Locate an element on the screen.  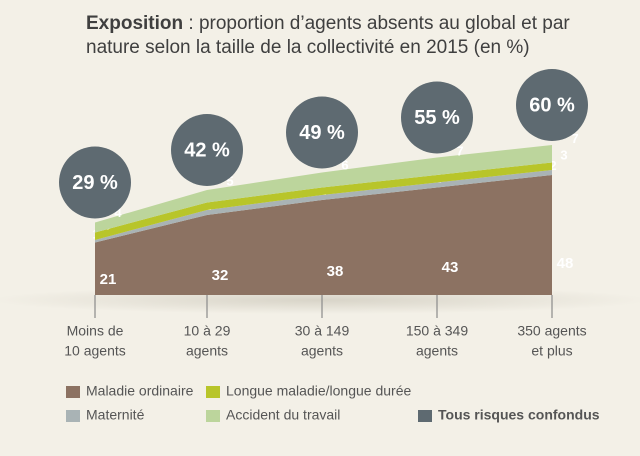
x-tick-label: Moins de is located at coordinates (95, 331).